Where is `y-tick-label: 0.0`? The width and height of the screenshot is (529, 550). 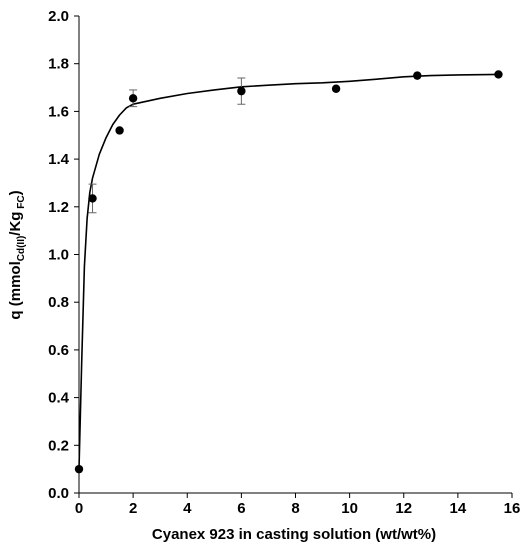
y-tick-label: 0.0 is located at coordinates (58, 493).